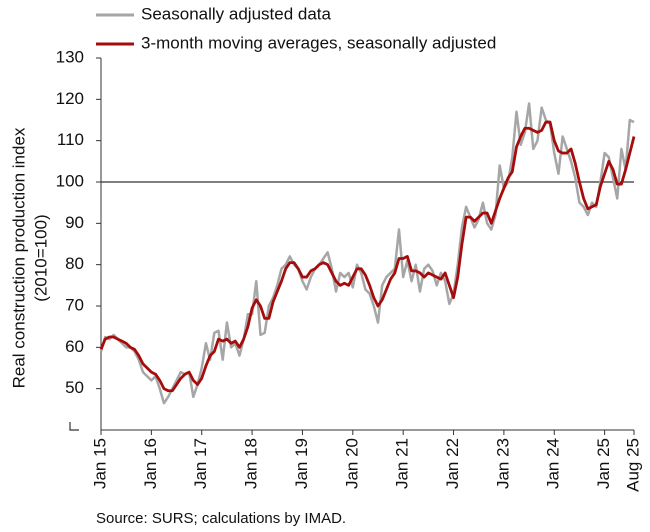  Describe the element at coordinates (74, 426) in the screenshot. I see `axis-break` at that location.